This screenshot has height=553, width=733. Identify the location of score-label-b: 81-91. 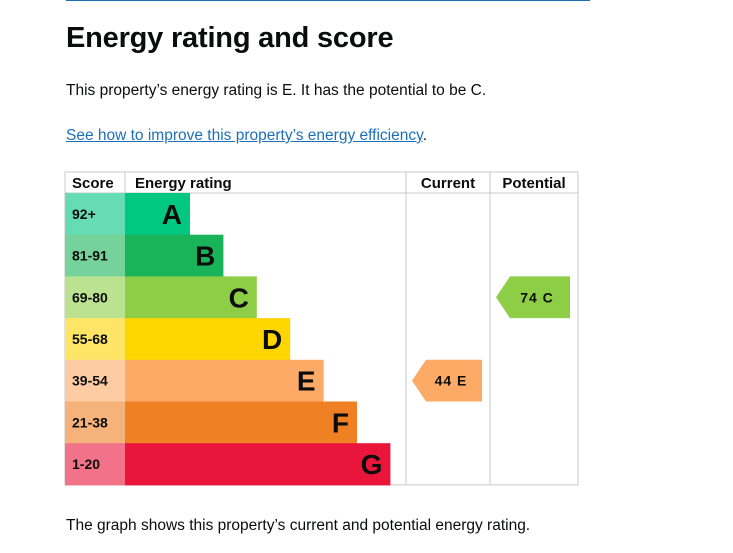
(90, 256).